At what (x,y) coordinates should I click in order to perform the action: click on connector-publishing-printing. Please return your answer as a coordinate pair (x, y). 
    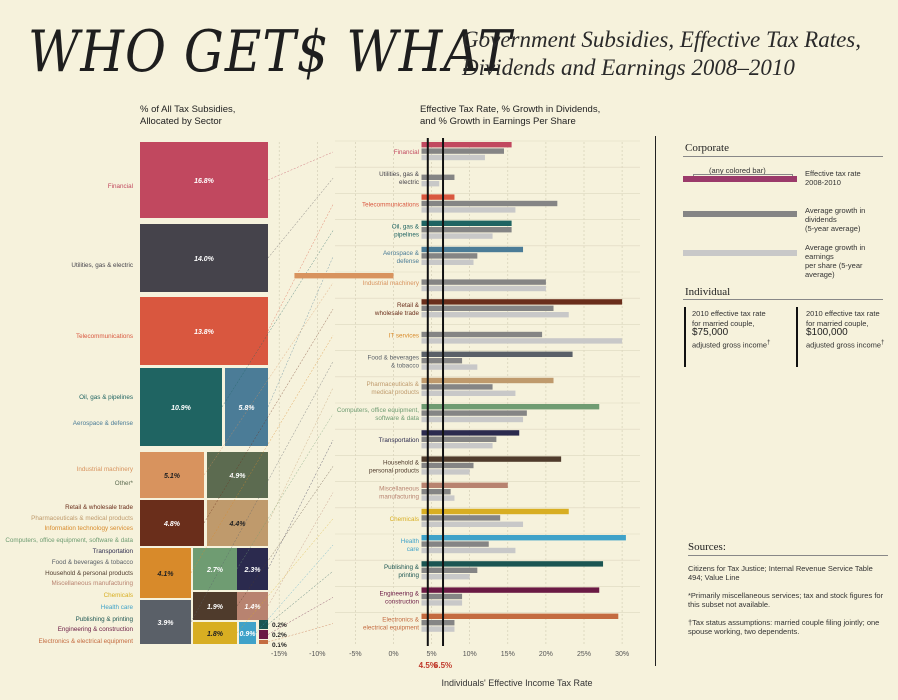
    Looking at the image, I should click on (300, 598).